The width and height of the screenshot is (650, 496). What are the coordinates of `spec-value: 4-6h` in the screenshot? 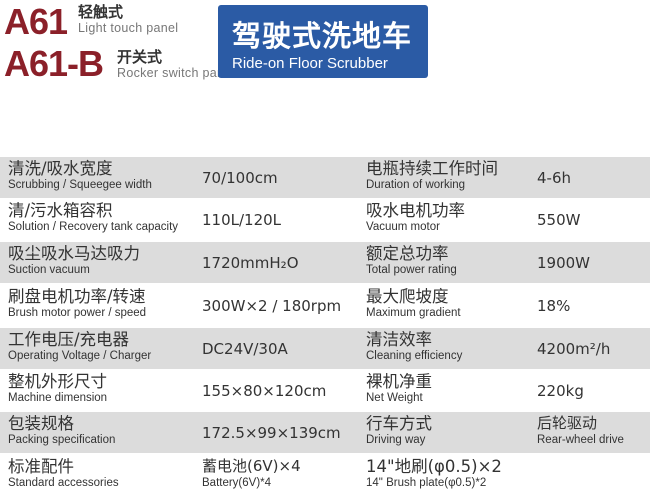 It's located at (554, 178).